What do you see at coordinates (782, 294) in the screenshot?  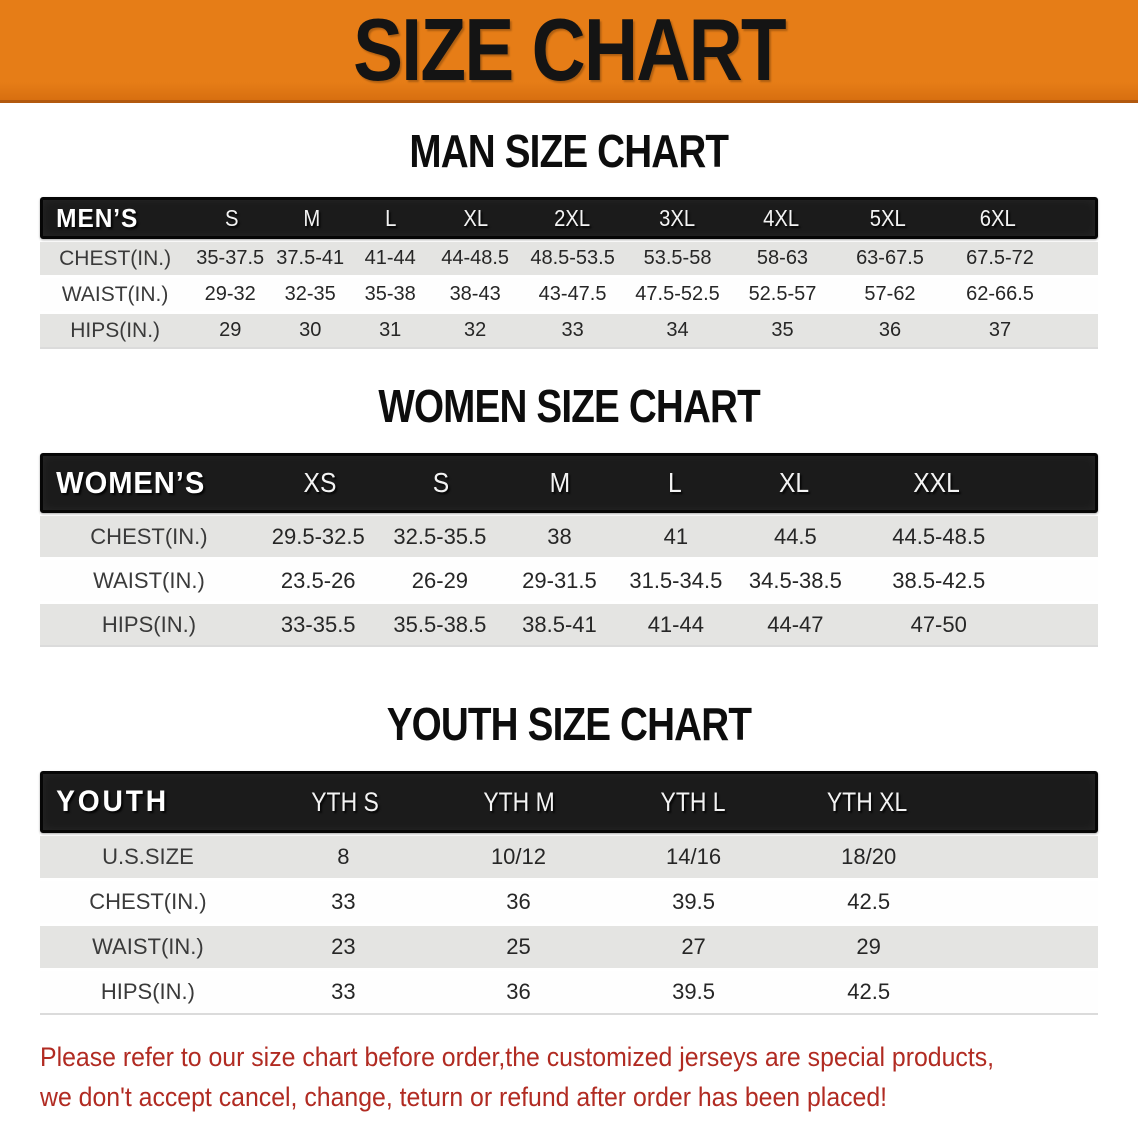 I see `men-waist-value: 52.5-57` at bounding box center [782, 294].